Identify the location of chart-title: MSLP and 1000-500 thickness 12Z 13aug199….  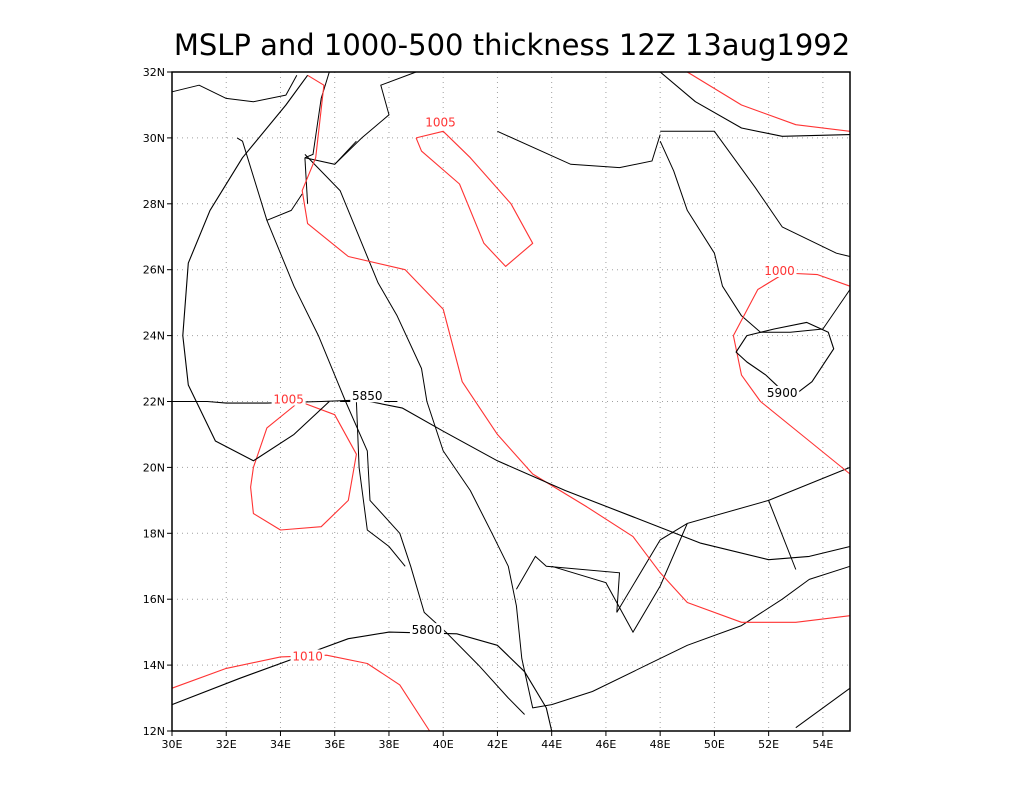
(512, 45).